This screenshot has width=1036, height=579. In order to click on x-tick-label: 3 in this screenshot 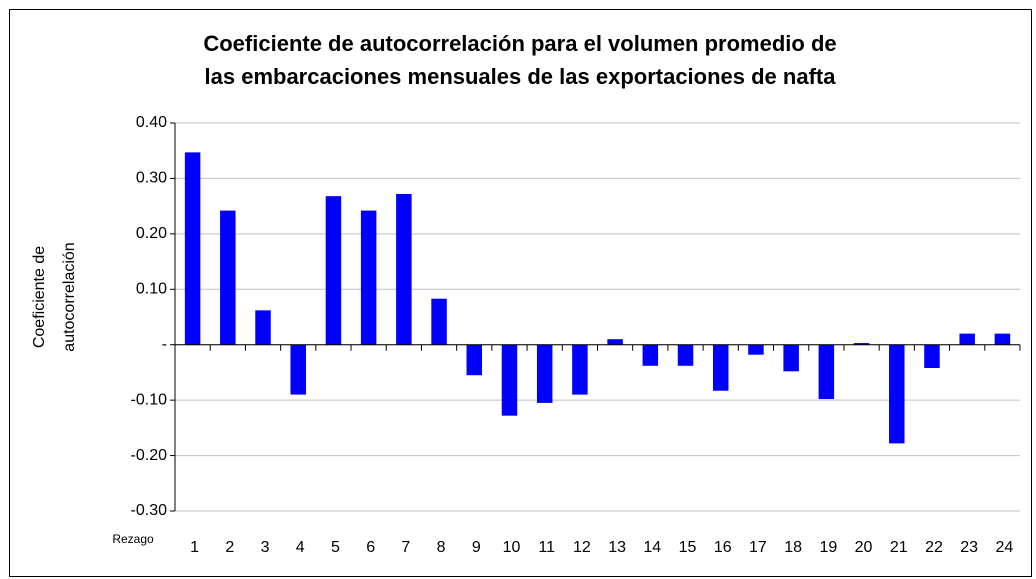, I will do `click(265, 547)`.